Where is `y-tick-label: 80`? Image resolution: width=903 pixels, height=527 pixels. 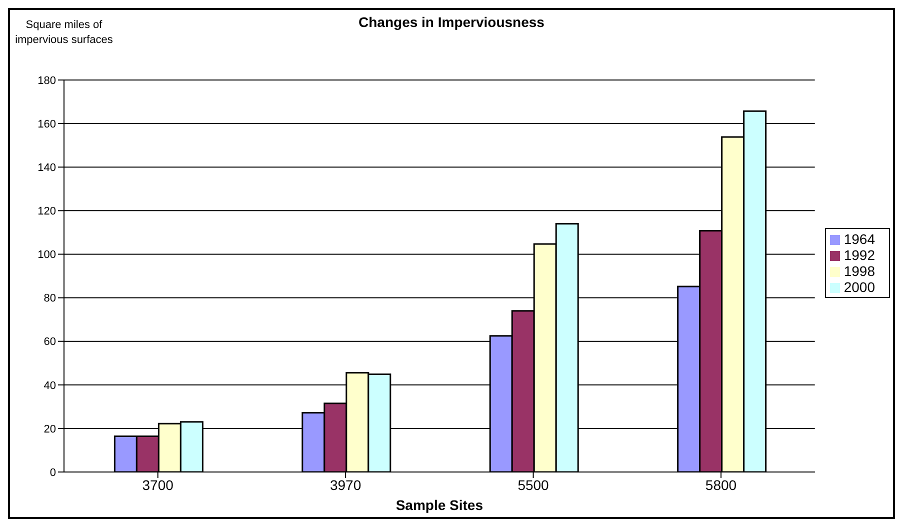
y-tick-label: 80 is located at coordinates (50, 298).